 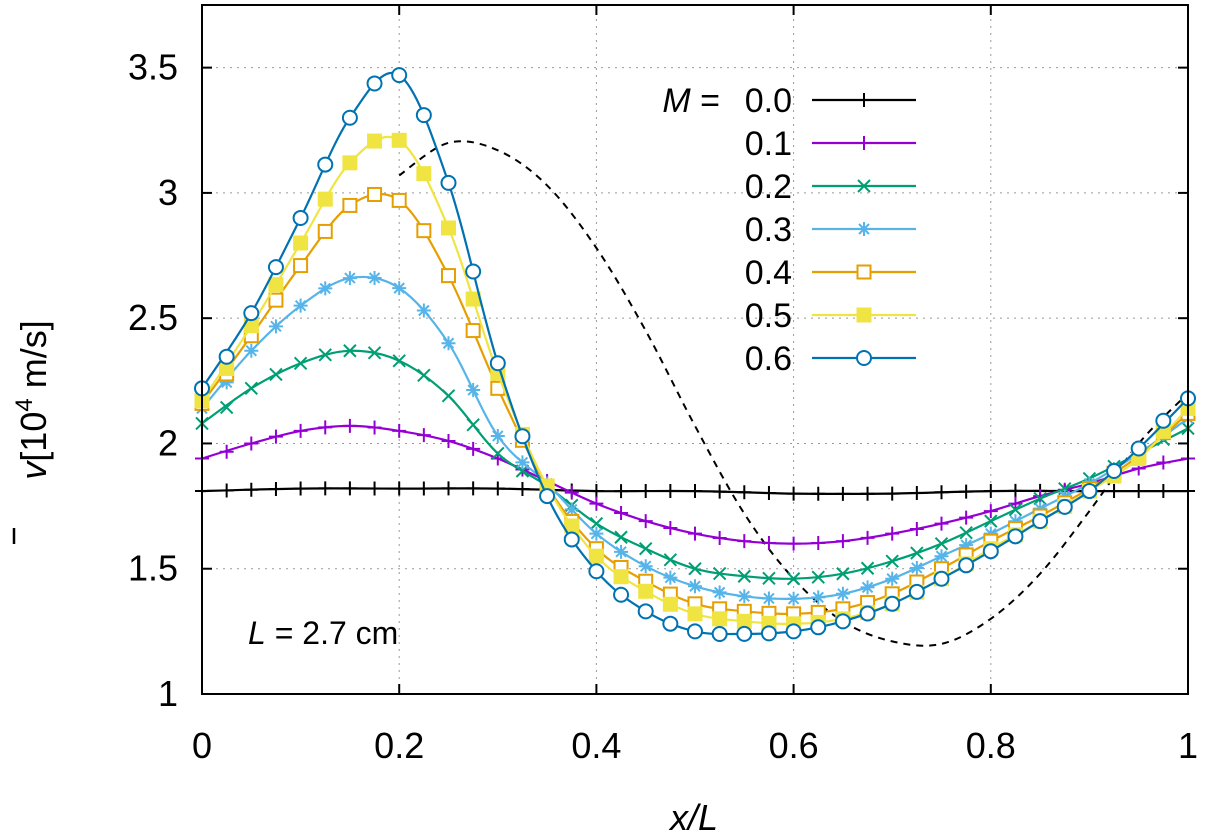 I want to click on legend-label: 0.0, so click(x=768, y=101).